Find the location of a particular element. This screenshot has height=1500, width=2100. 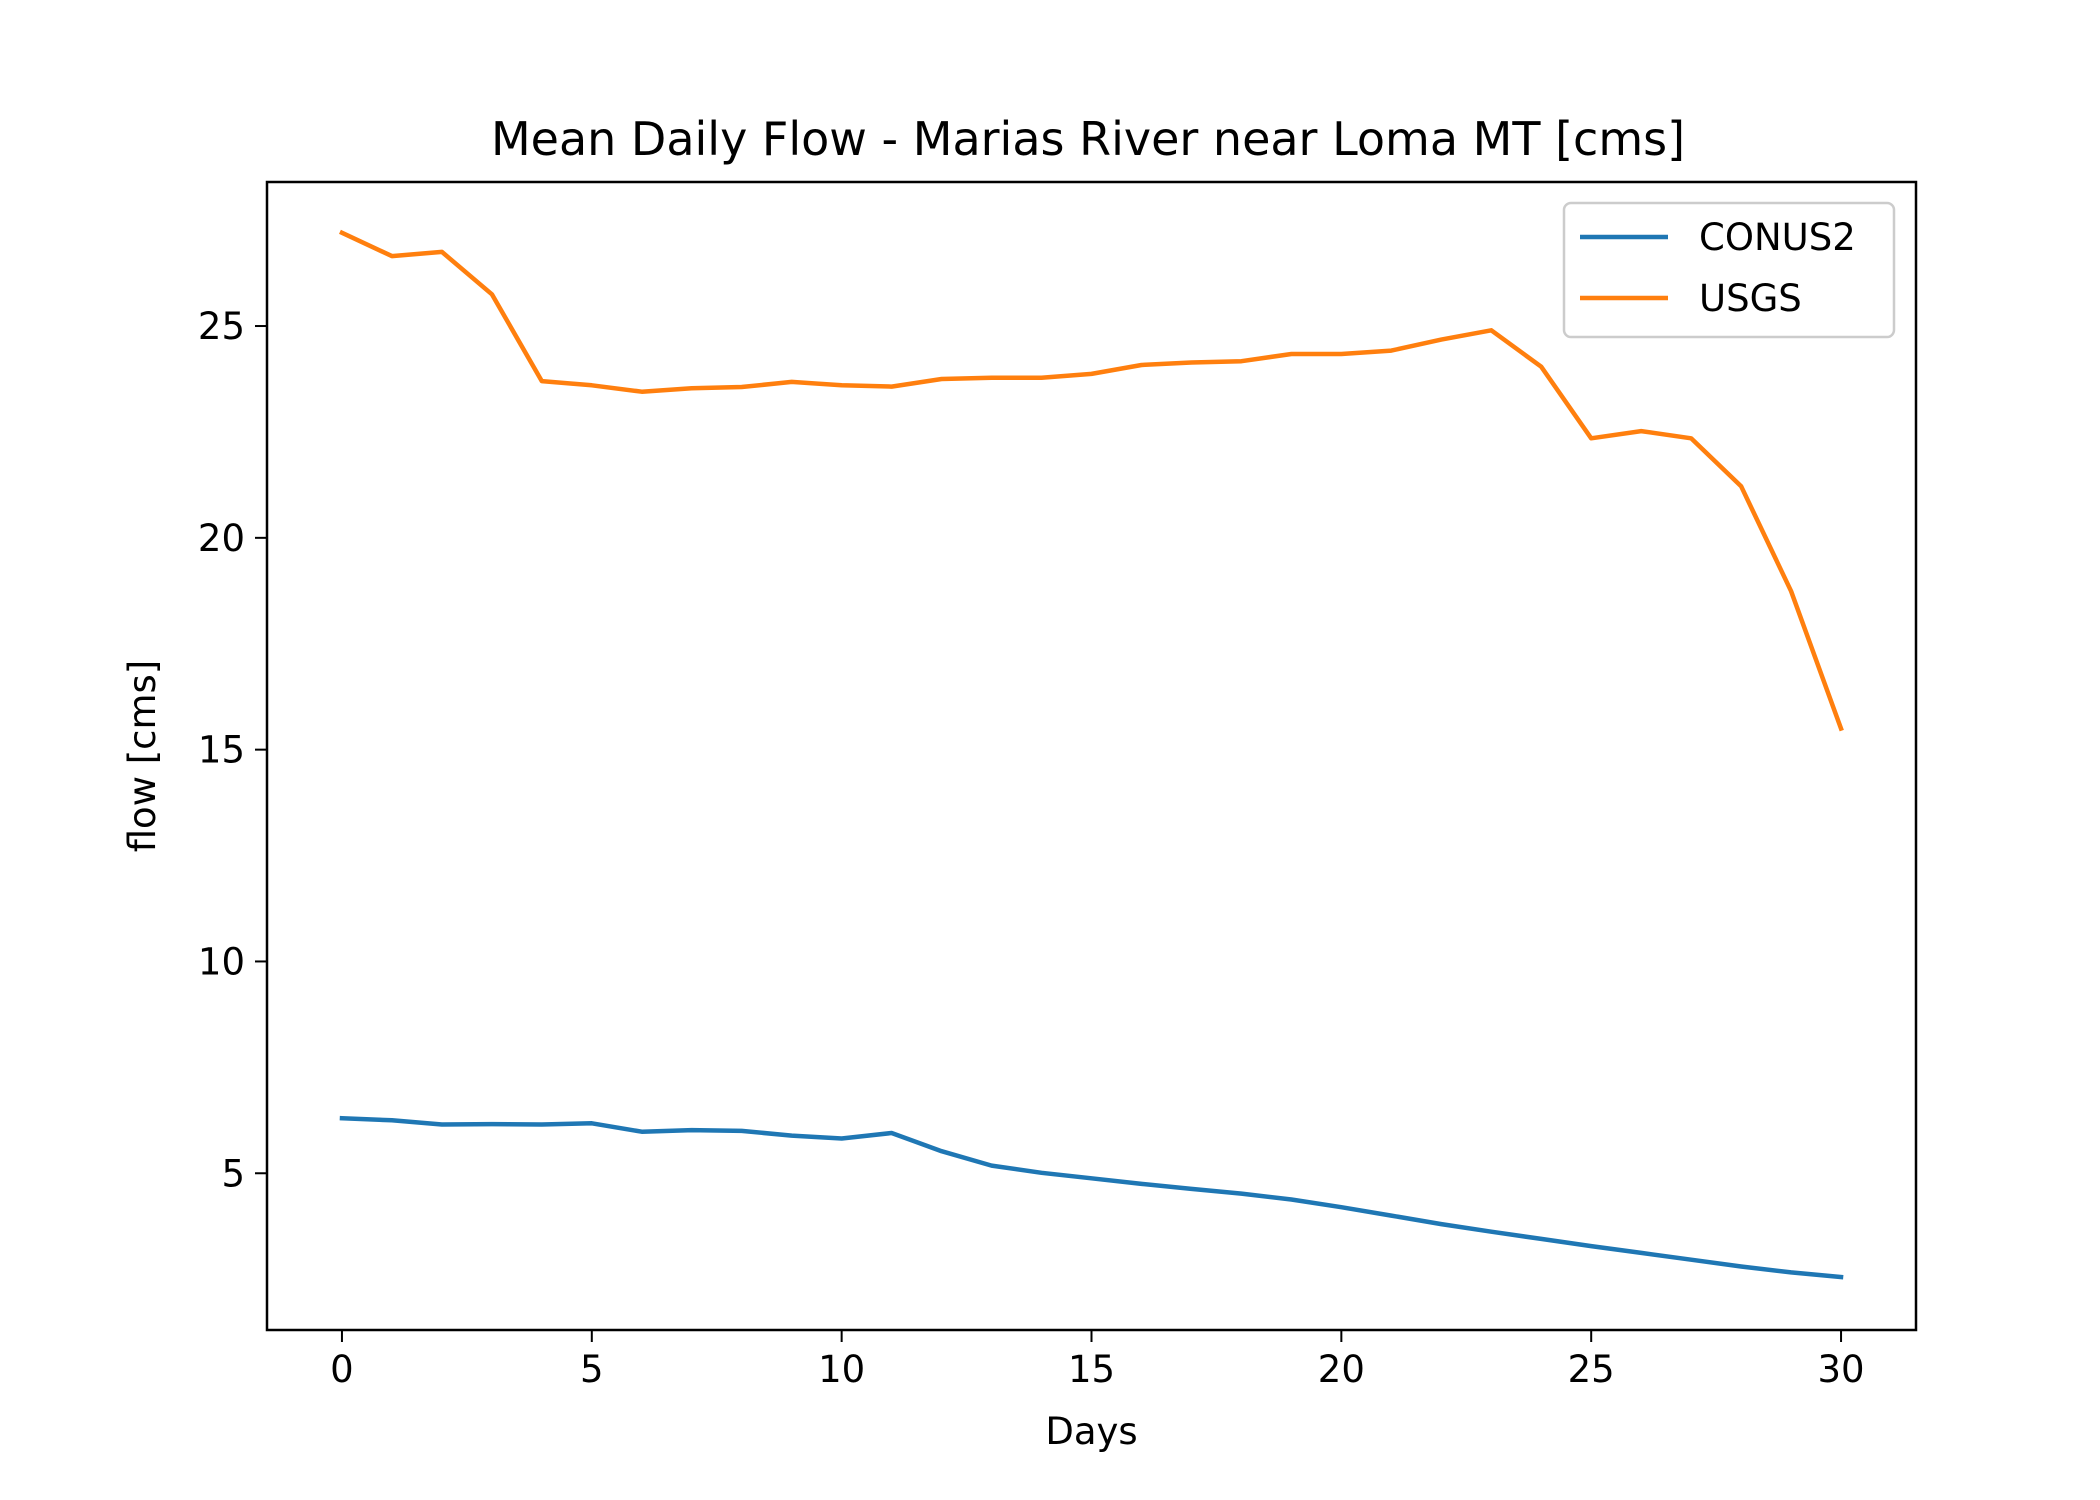

y-axis: 5 10 15 20 25 is located at coordinates (232, 750).